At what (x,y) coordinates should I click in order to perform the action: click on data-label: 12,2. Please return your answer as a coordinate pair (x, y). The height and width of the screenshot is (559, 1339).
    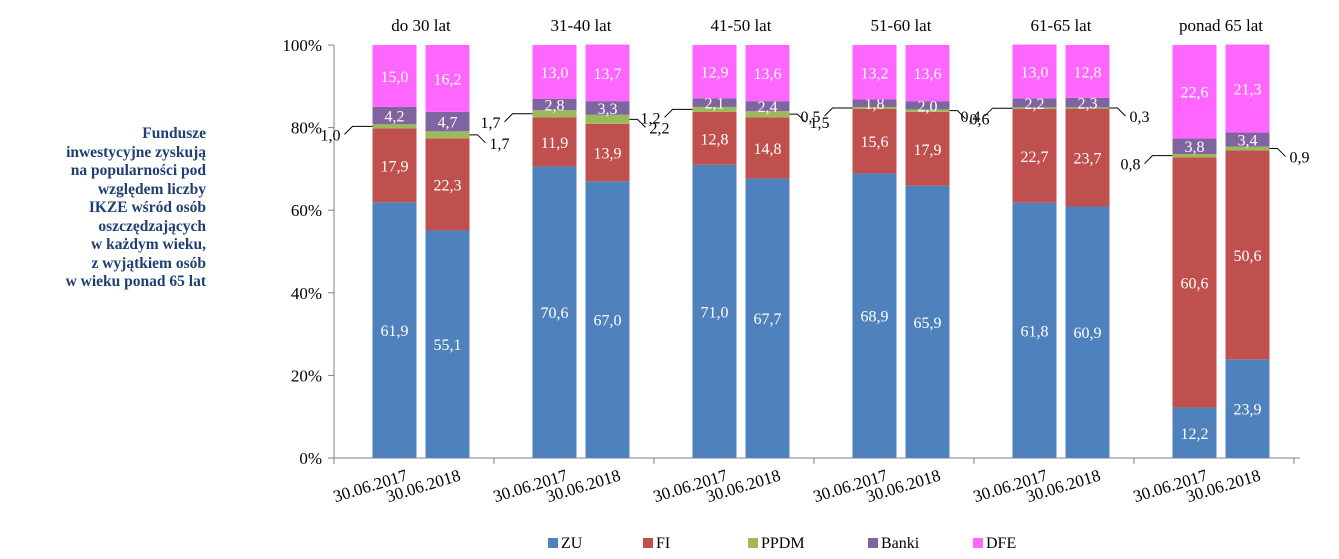
    Looking at the image, I should click on (1195, 434).